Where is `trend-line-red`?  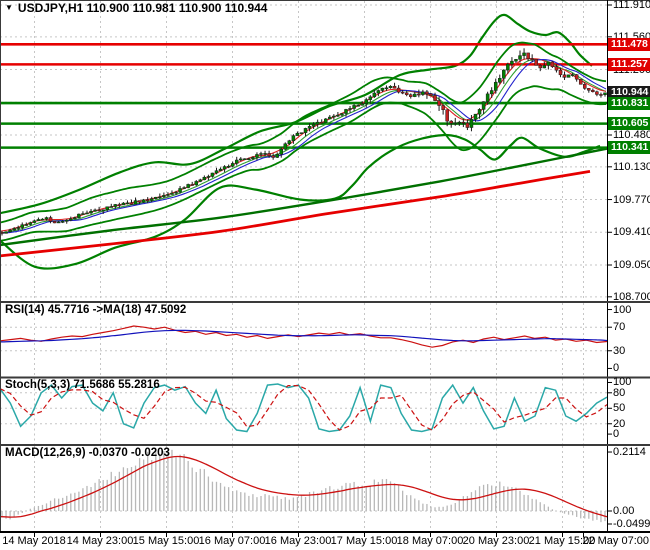 trend-line-red is located at coordinates (295, 214).